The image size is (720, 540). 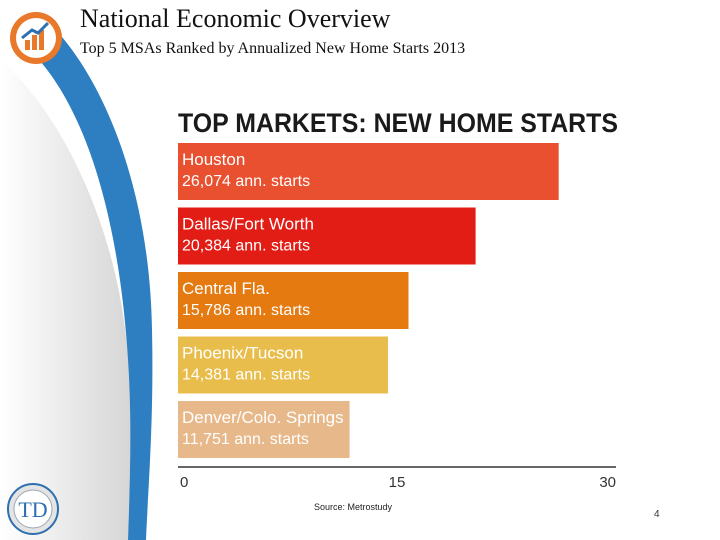 I want to click on chart-logo-icon, so click(x=36, y=38).